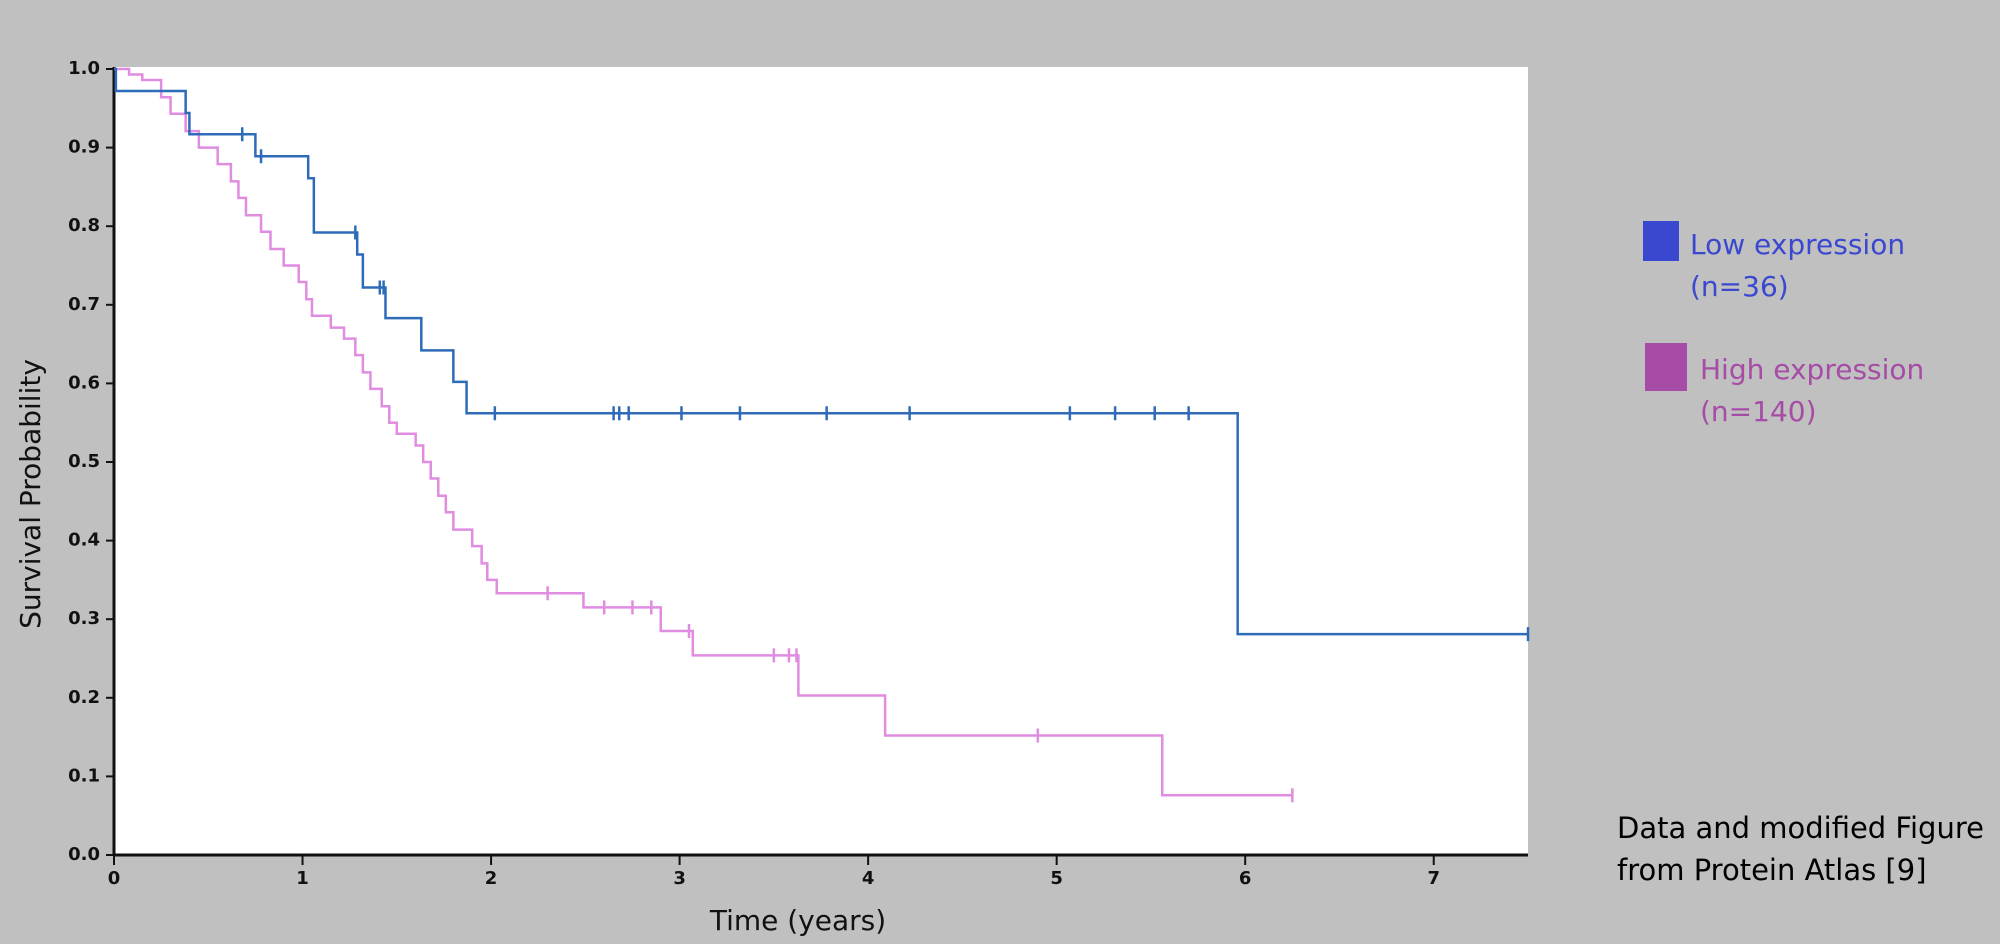 The image size is (2000, 944). What do you see at coordinates (84, 382) in the screenshot?
I see `y-tick-label: 0.6` at bounding box center [84, 382].